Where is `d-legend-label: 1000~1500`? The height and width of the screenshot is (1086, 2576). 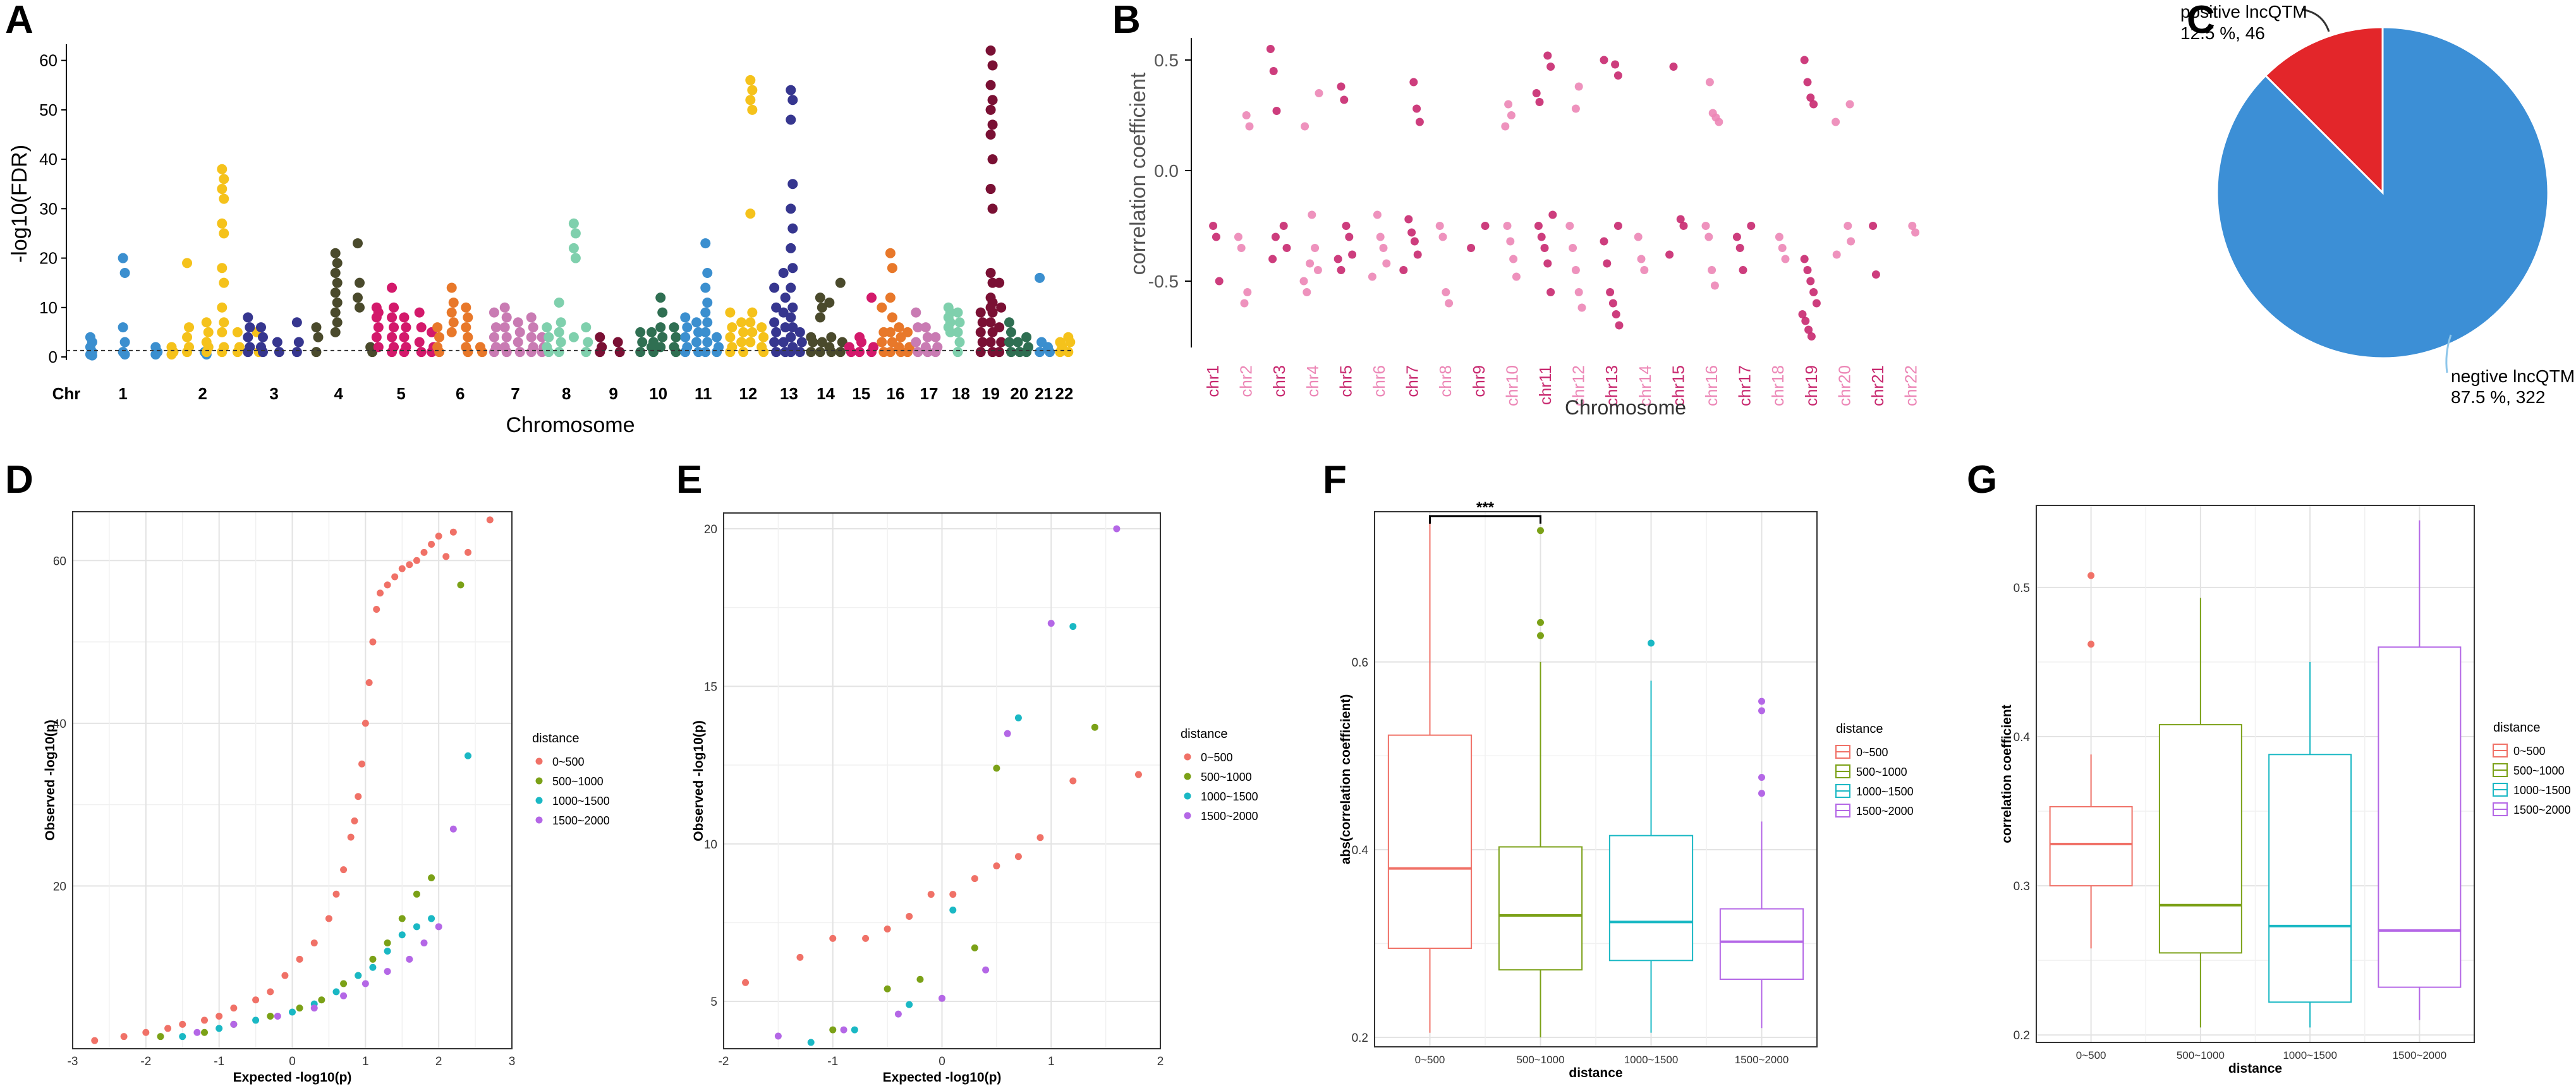
d-legend-label: 1000~1500 is located at coordinates (581, 801).